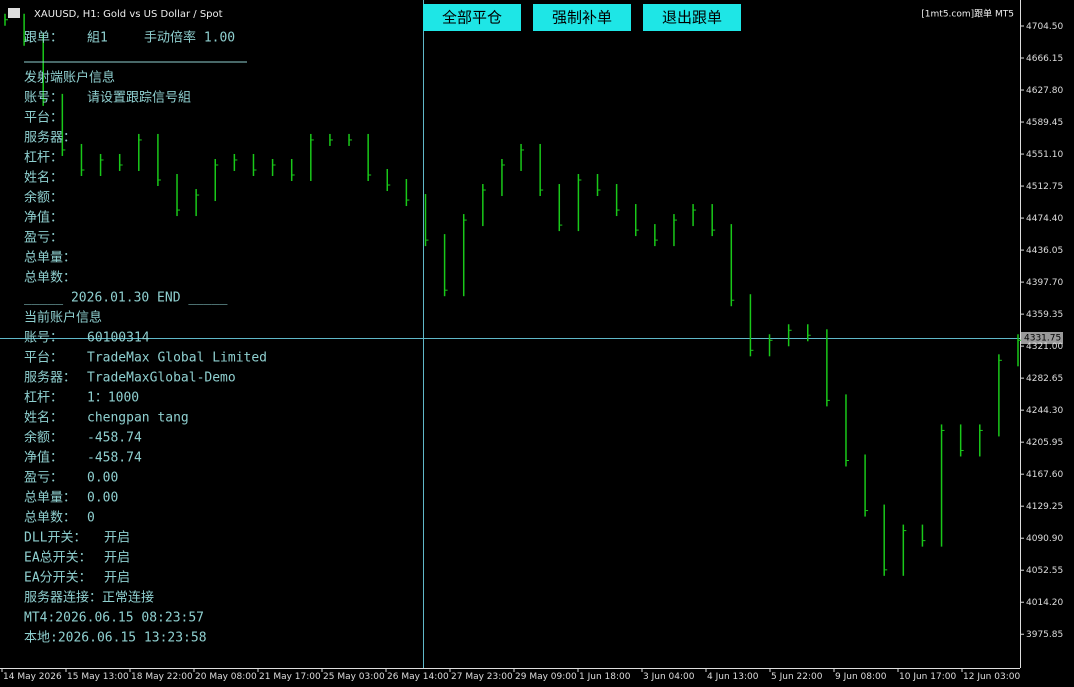 The height and width of the screenshot is (687, 1074). Describe the element at coordinates (290, 677) in the screenshot. I see `x-tick-label: 21 May 17:00` at that location.